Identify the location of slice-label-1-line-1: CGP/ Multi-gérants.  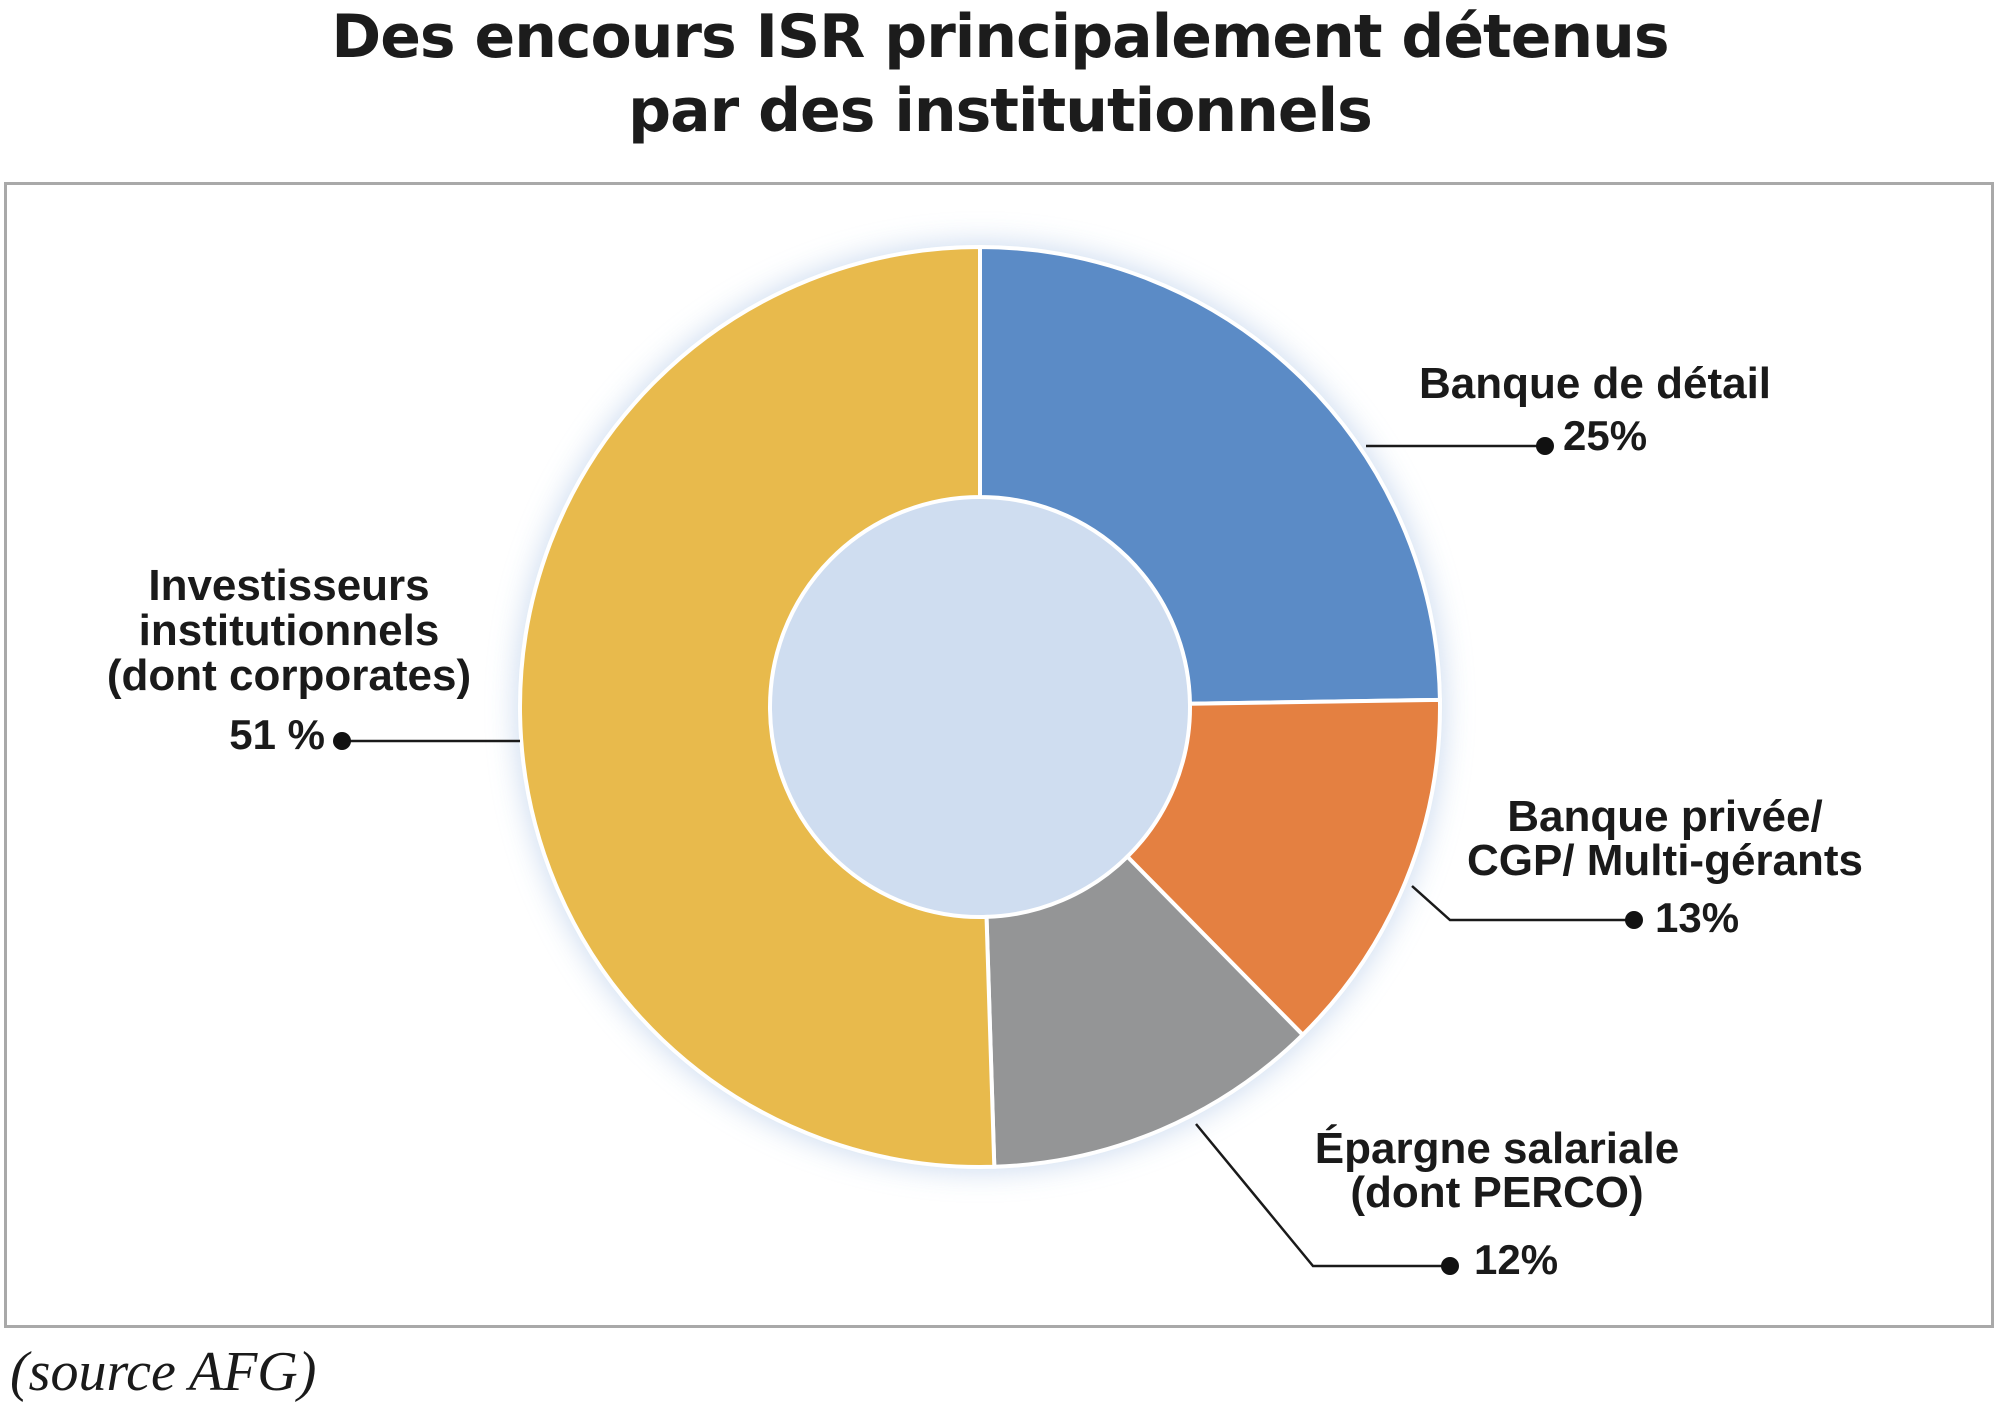
(1665, 860).